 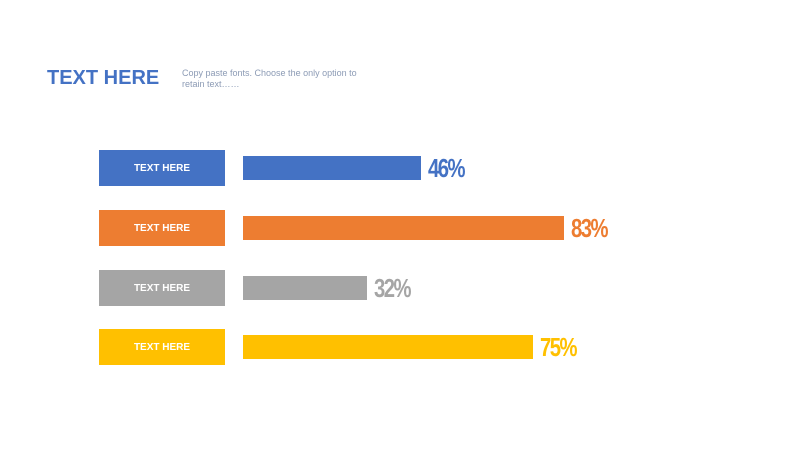 What do you see at coordinates (589, 228) in the screenshot?
I see `data-label: 83%` at bounding box center [589, 228].